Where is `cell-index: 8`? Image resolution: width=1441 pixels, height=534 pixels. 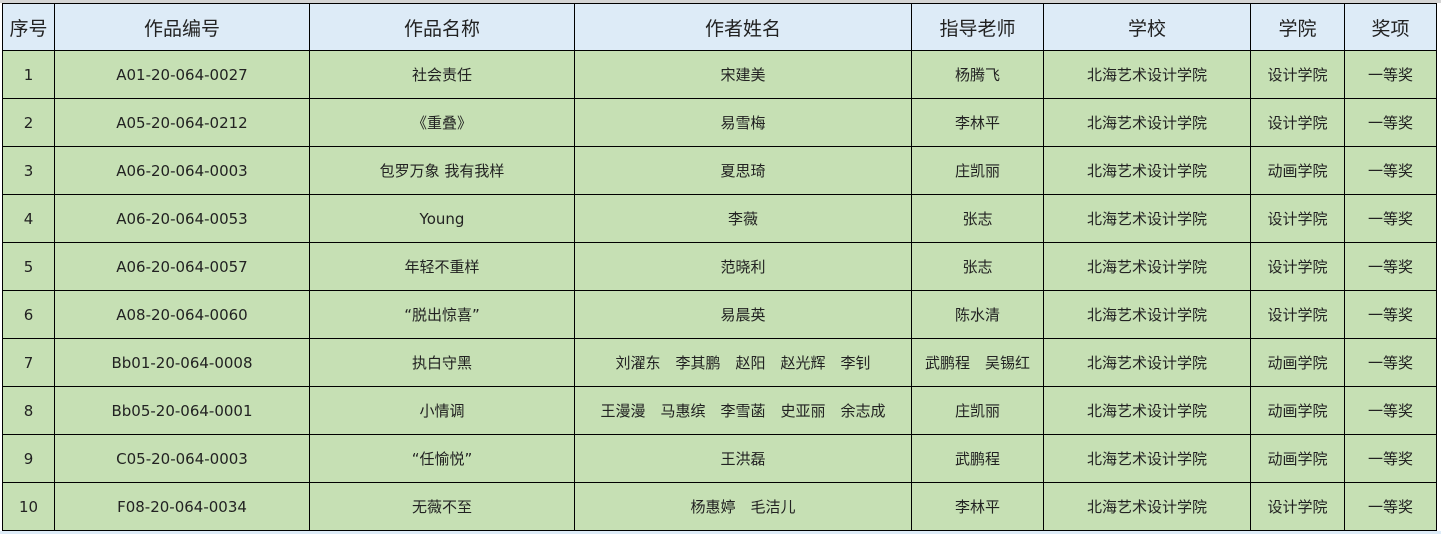 cell-index: 8 is located at coordinates (28, 410).